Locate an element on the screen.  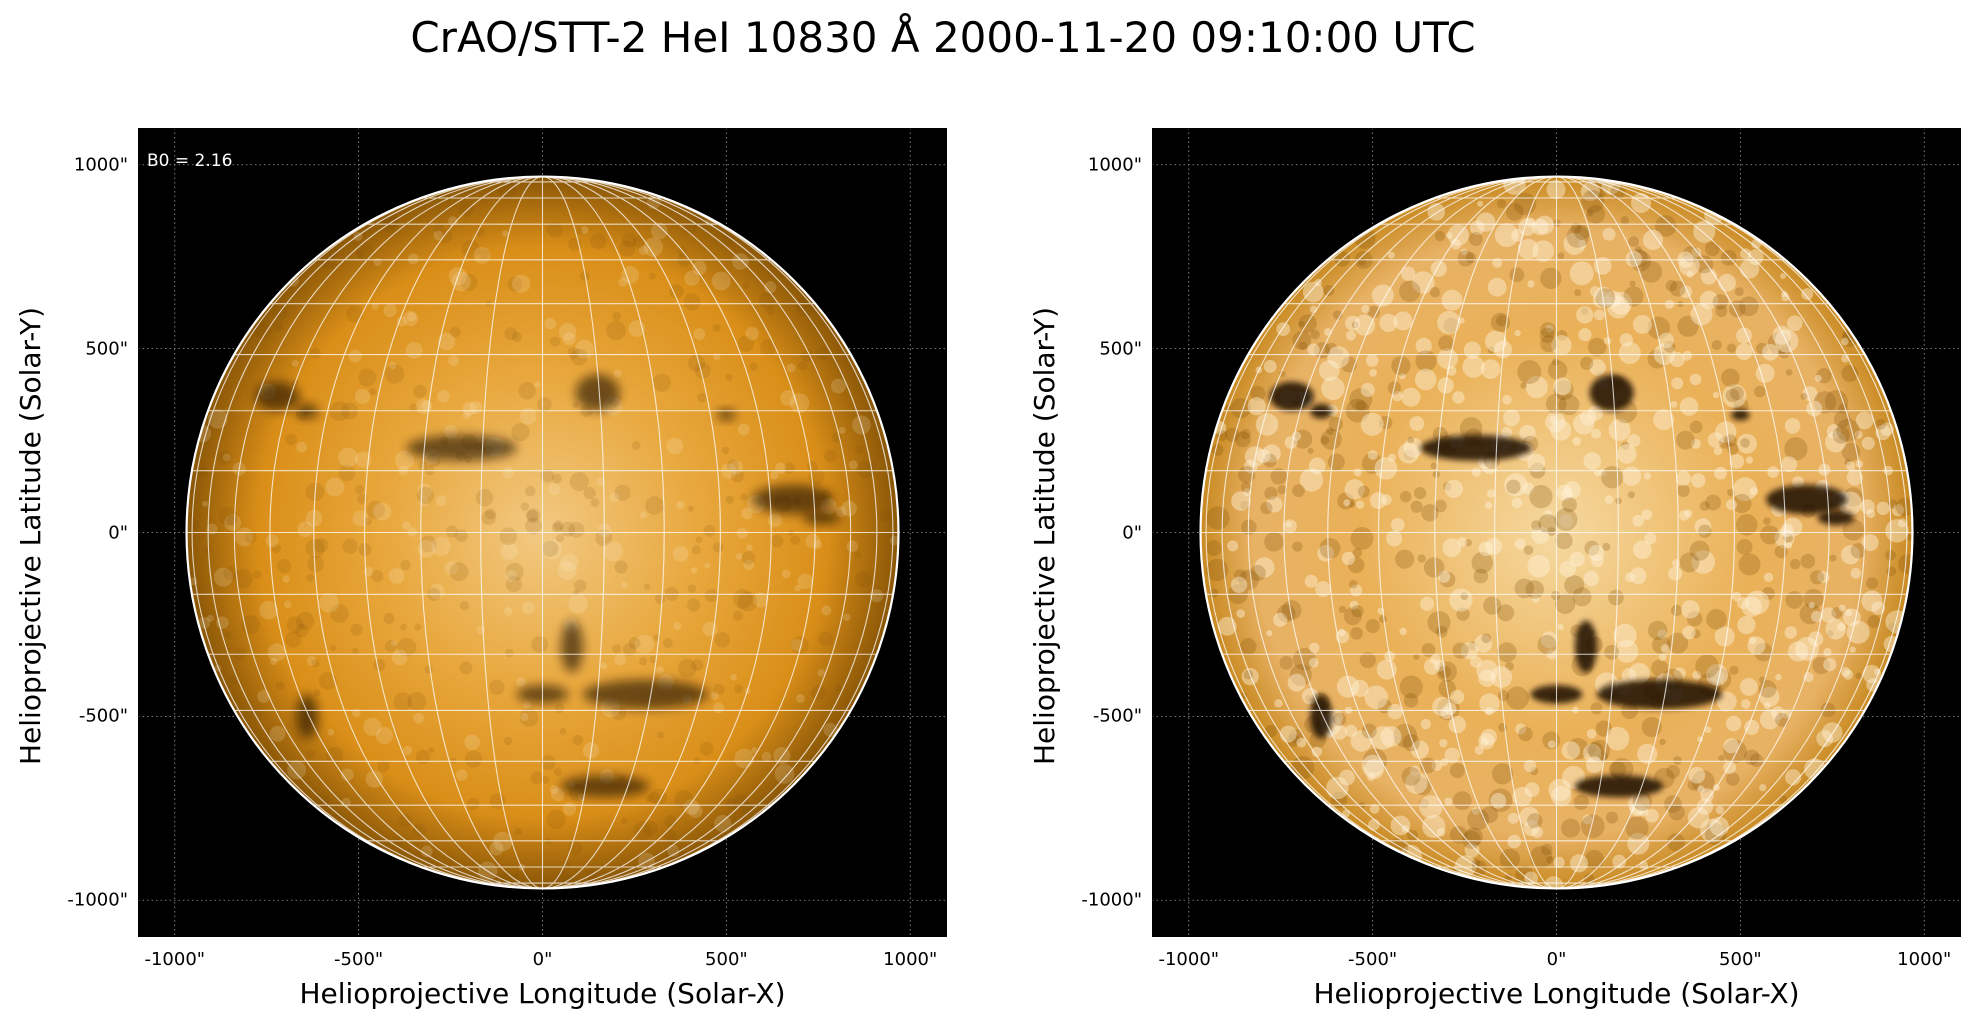
left-xlabel: Helioprojective Longitude (Solar-X) is located at coordinates (542, 993).